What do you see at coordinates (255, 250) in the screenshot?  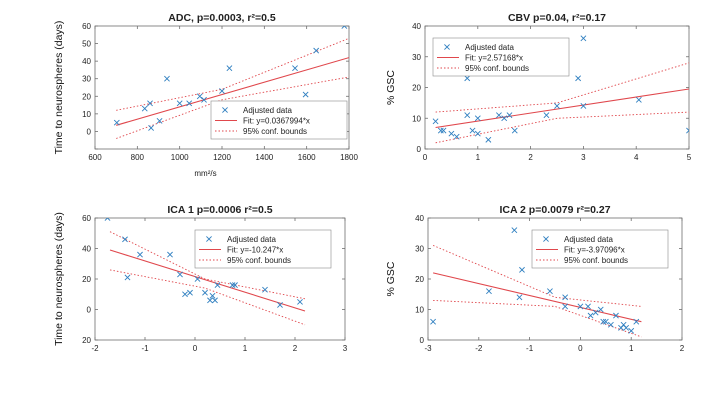 I see `legend-label-fit: Fit: y=-10.247*x` at bounding box center [255, 250].